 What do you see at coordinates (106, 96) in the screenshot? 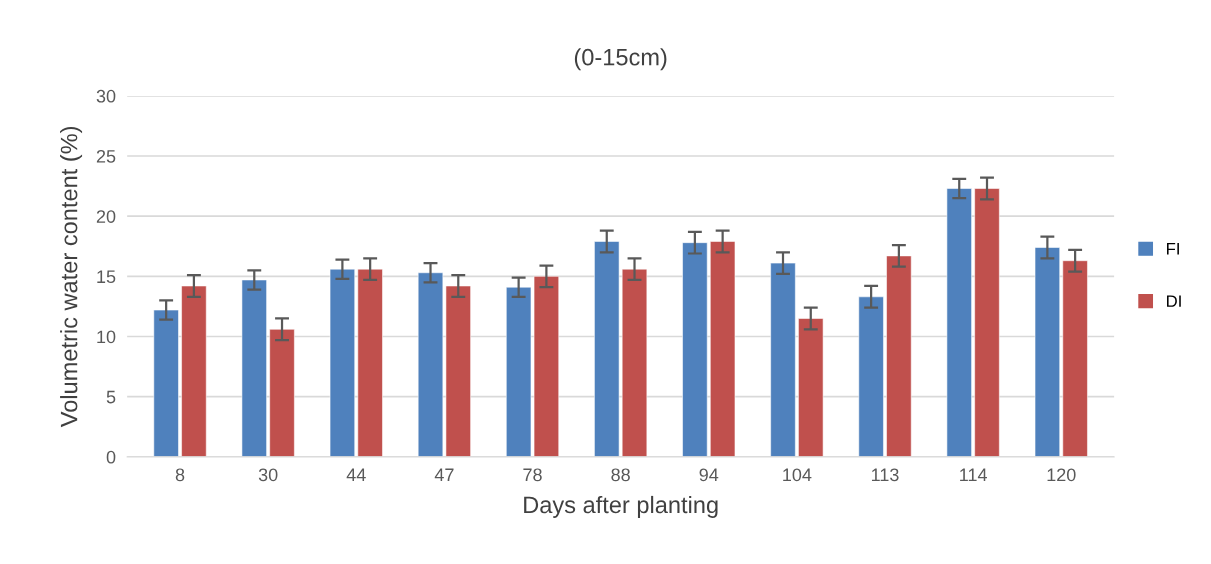
I see `y-tick-label: 30` at bounding box center [106, 96].